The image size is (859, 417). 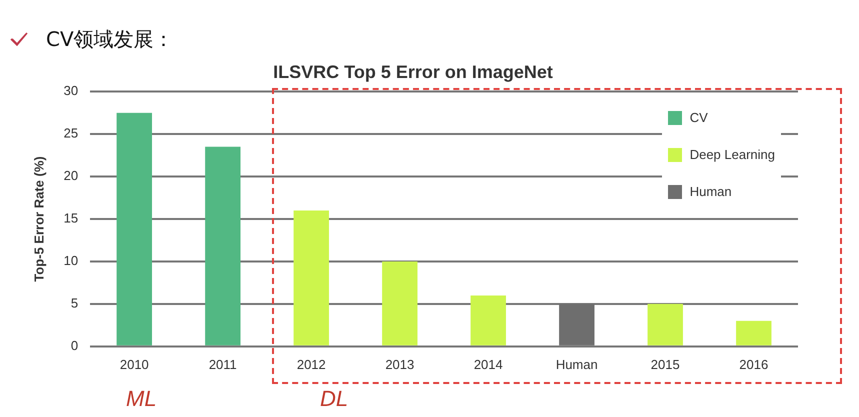 I want to click on chart-title: ILSVRC Top 5 Error on ImageNet, so click(x=413, y=72).